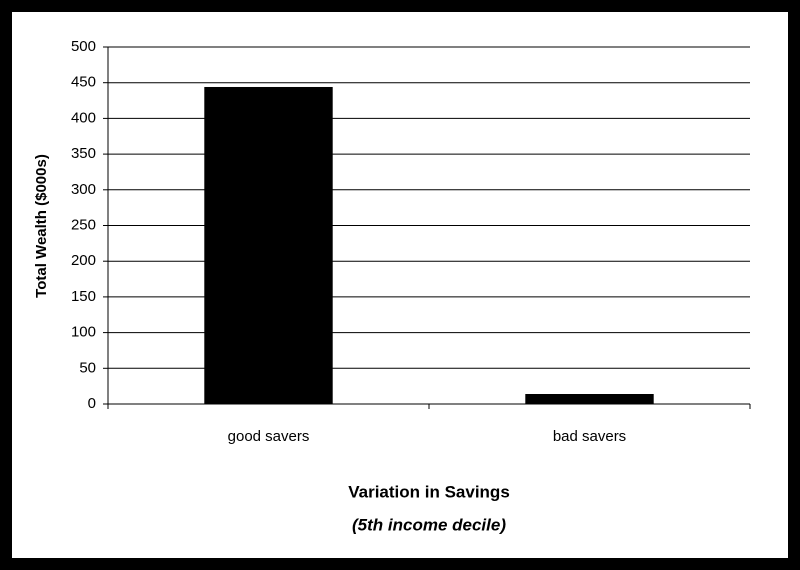 The image size is (800, 570). I want to click on x-axis-label: Variation in Savings, so click(429, 491).